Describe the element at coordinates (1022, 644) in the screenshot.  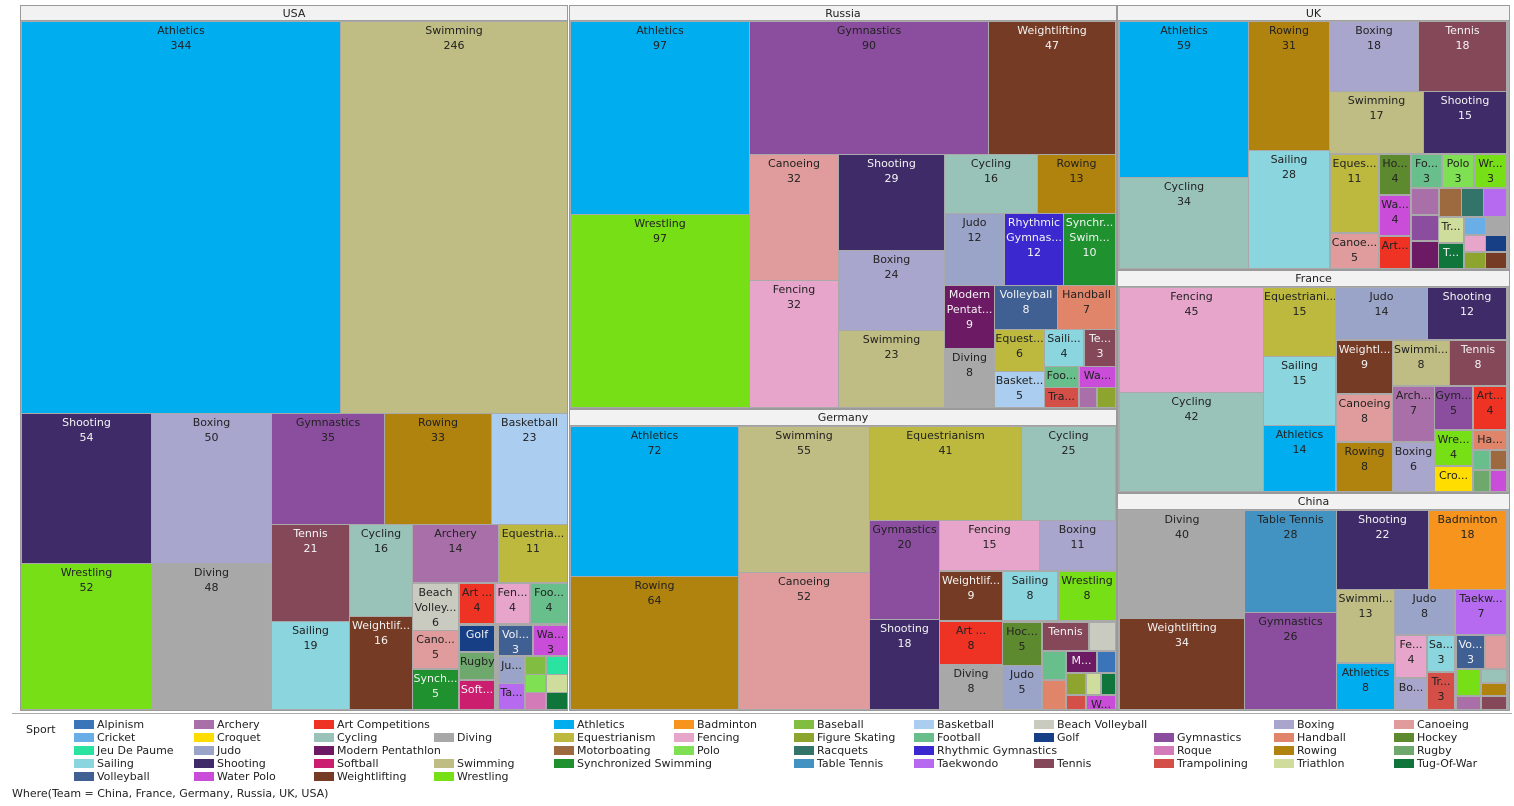
I see `treemap-cell: Hoc... 5` at that location.